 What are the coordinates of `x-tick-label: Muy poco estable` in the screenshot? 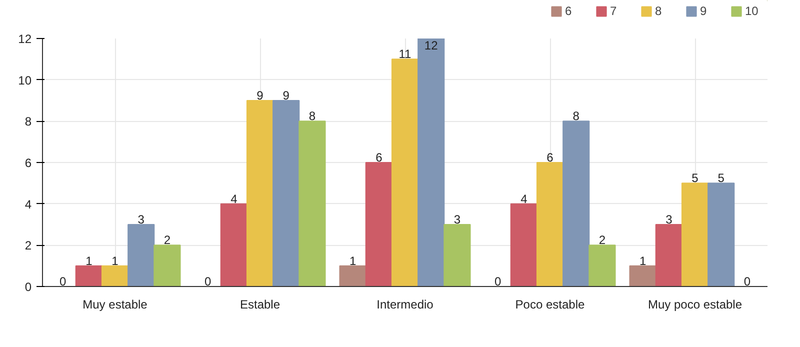 It's located at (695, 305).